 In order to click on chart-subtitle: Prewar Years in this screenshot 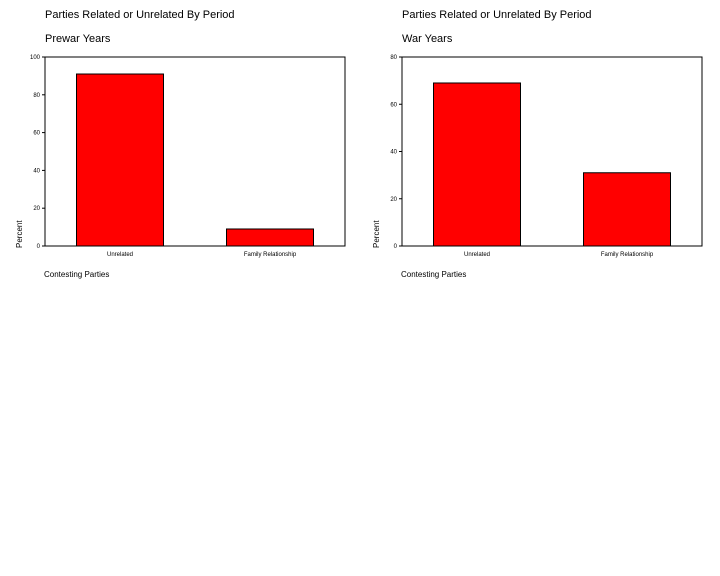, I will do `click(78, 39)`.